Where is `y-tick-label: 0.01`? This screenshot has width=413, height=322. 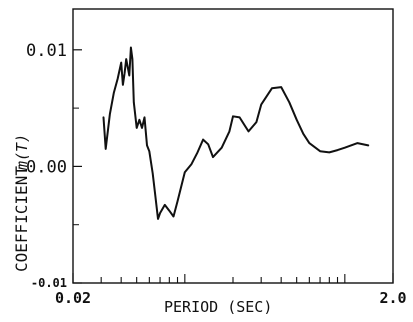 y-tick-label: 0.01 is located at coordinates (46, 51).